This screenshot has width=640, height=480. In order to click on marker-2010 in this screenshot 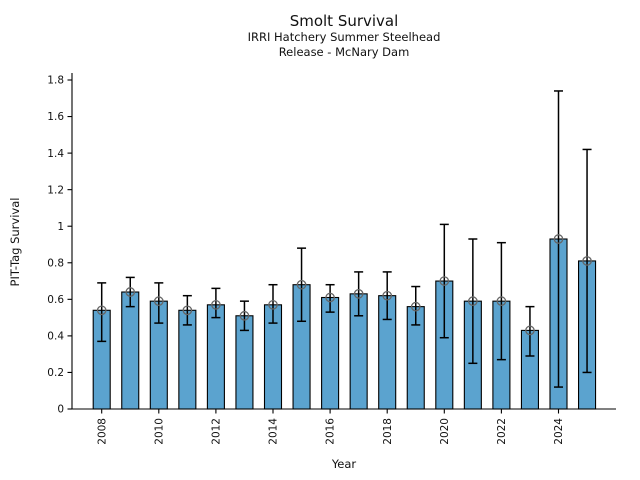, I will do `click(158, 301)`.